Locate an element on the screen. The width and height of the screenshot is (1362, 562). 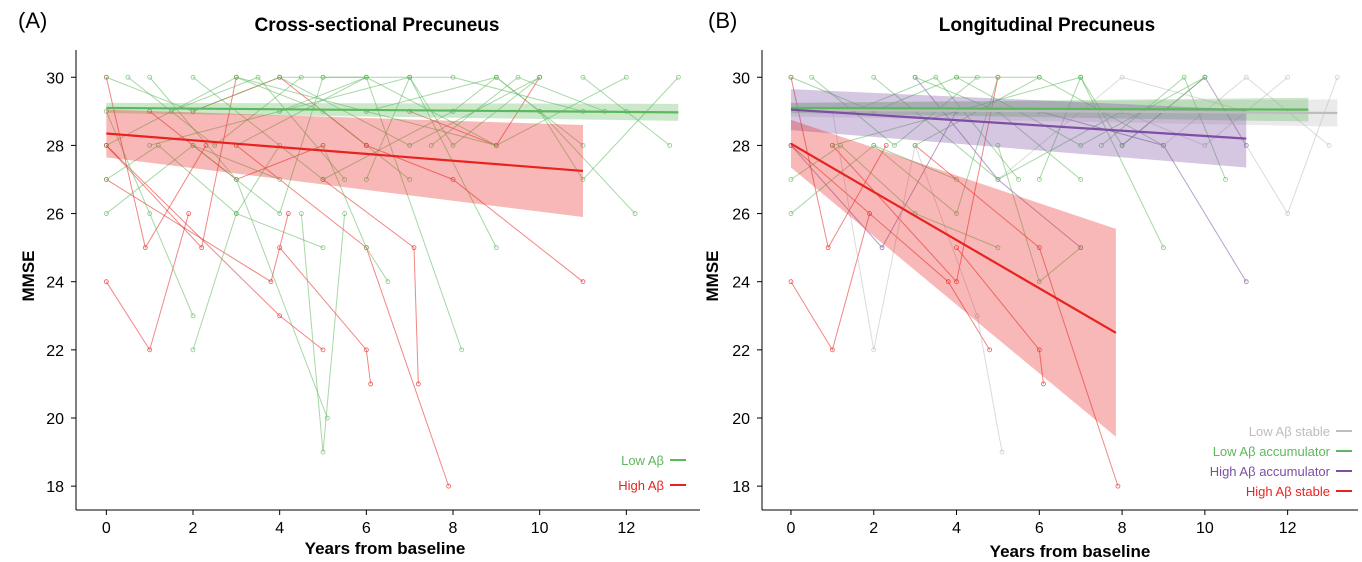
y-tick-label: 20 is located at coordinates (55, 419).